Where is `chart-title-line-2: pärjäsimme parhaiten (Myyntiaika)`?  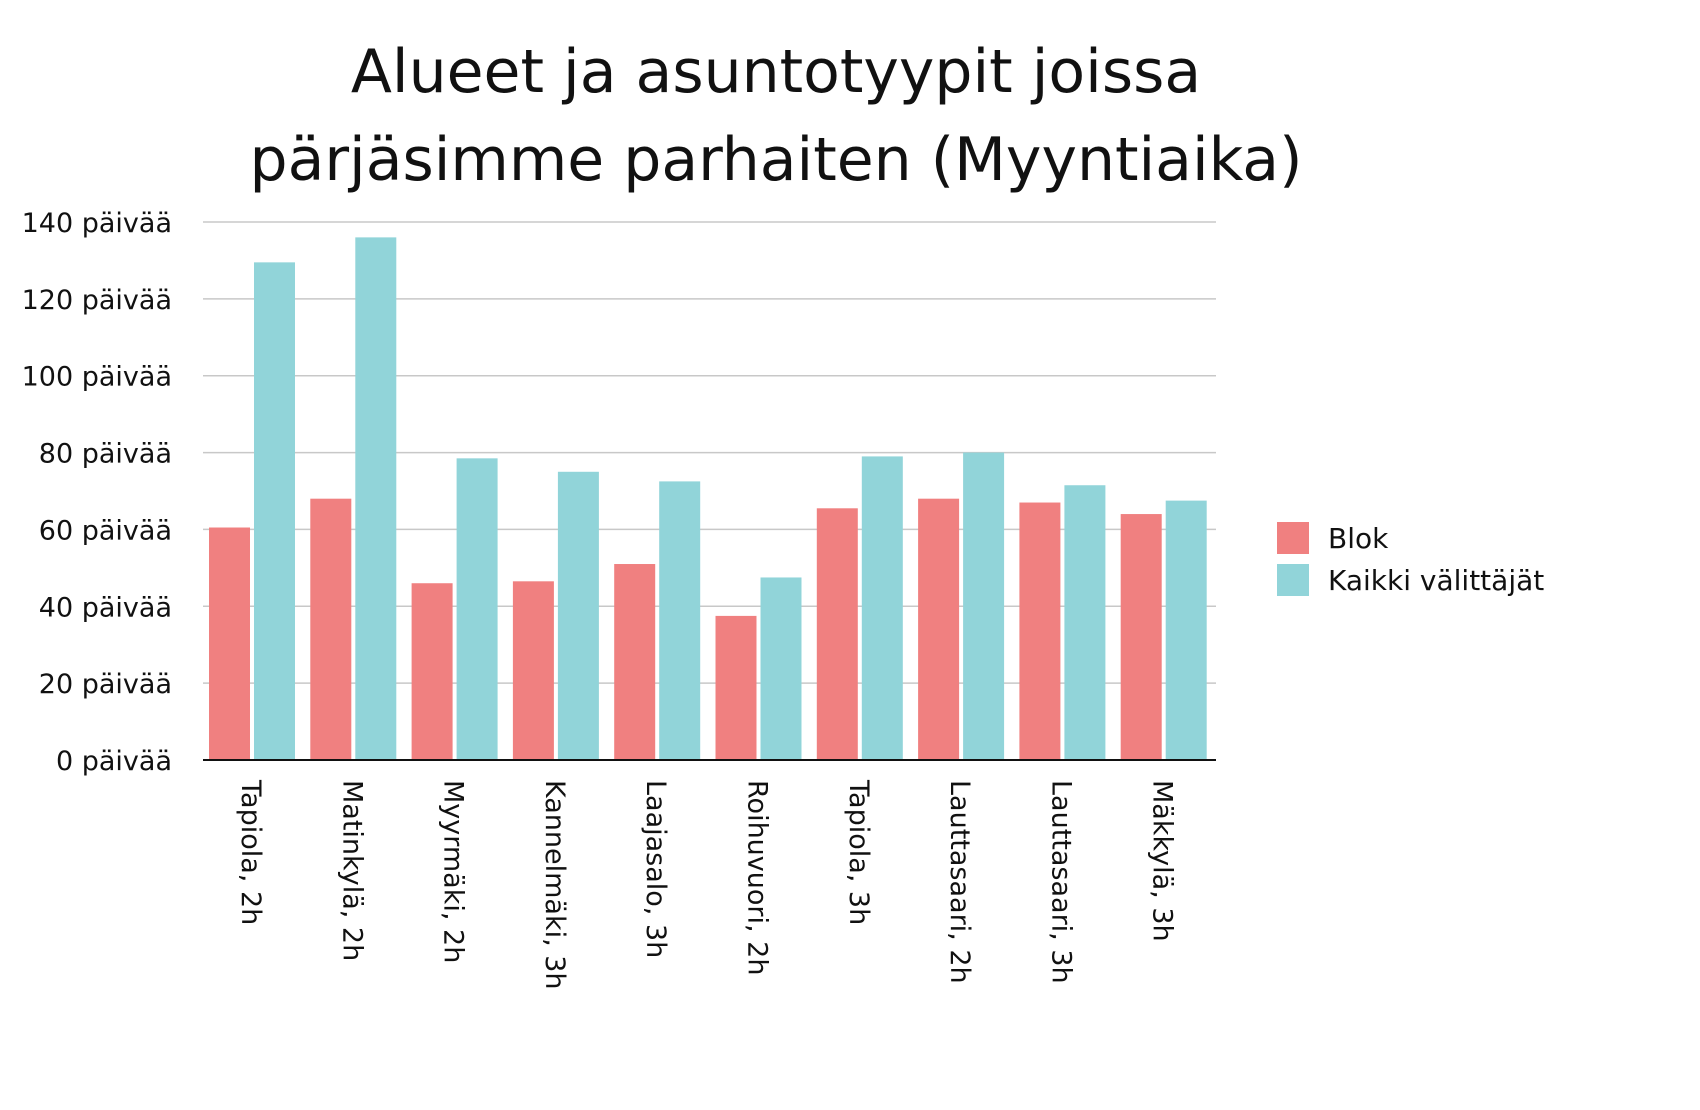 chart-title-line-2: pärjäsimme parhaiten (Myyntiaika) is located at coordinates (776, 160).